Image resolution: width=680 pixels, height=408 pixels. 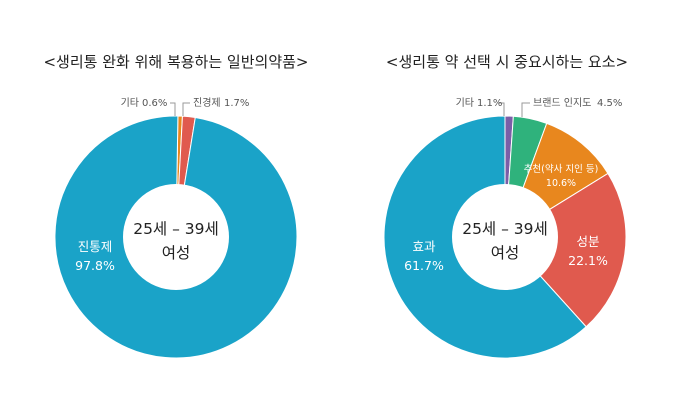 I want to click on chart-2-leader-other, so click(x=501, y=109).